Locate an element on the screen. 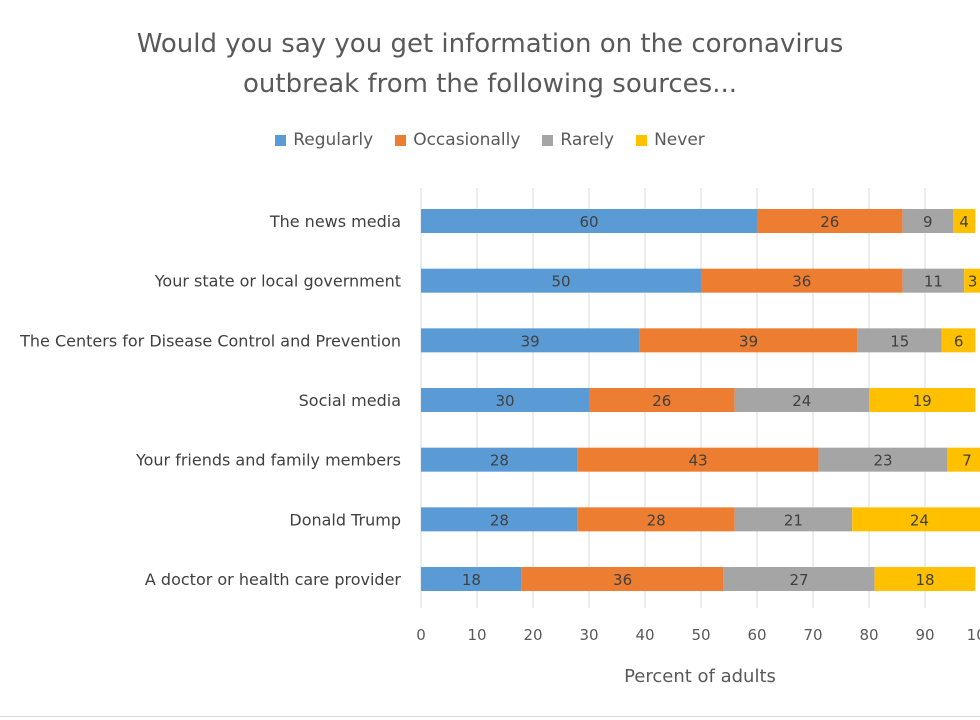 This screenshot has height=720, width=980. bar-never-a-doctor-or-health-care-provider is located at coordinates (925, 579).